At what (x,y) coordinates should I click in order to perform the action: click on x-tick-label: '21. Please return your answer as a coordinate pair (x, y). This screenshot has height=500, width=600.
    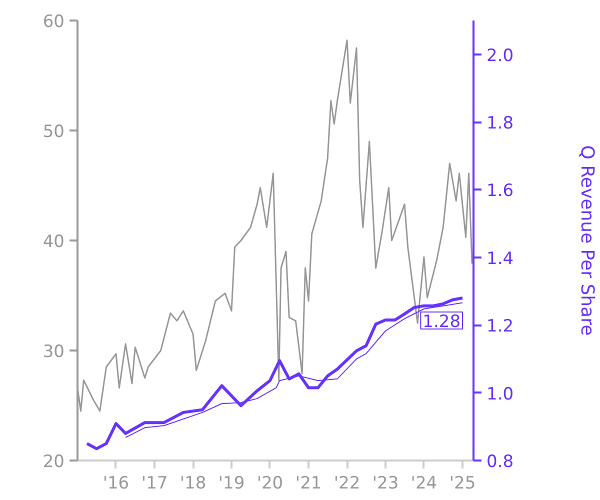
    Looking at the image, I should click on (308, 484).